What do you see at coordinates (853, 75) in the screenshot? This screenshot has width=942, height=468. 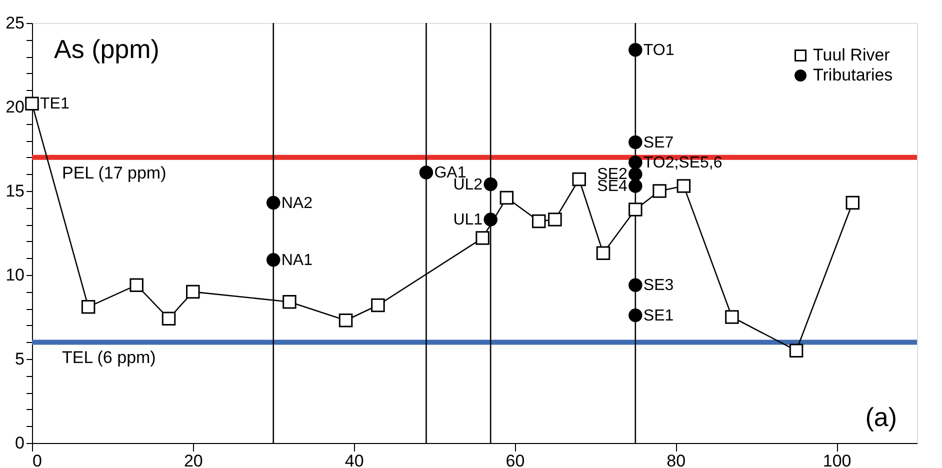 I see `legend-label: Tributaries` at bounding box center [853, 75].